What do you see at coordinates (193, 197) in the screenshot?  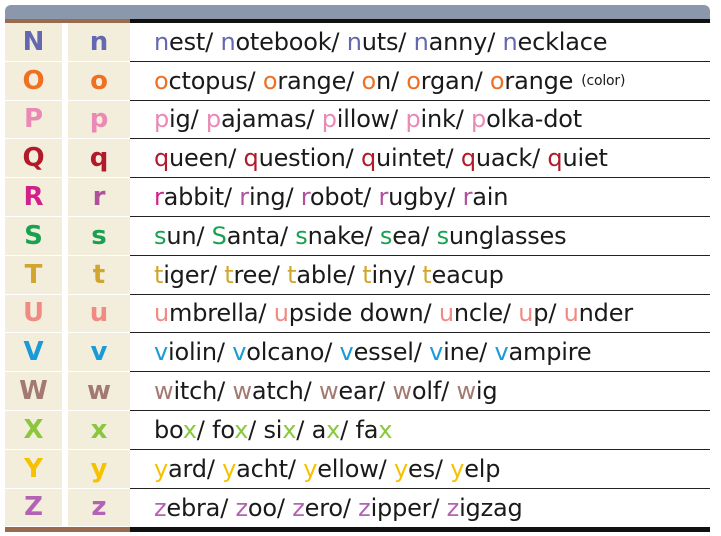 I see `word-part: abbit` at bounding box center [193, 197].